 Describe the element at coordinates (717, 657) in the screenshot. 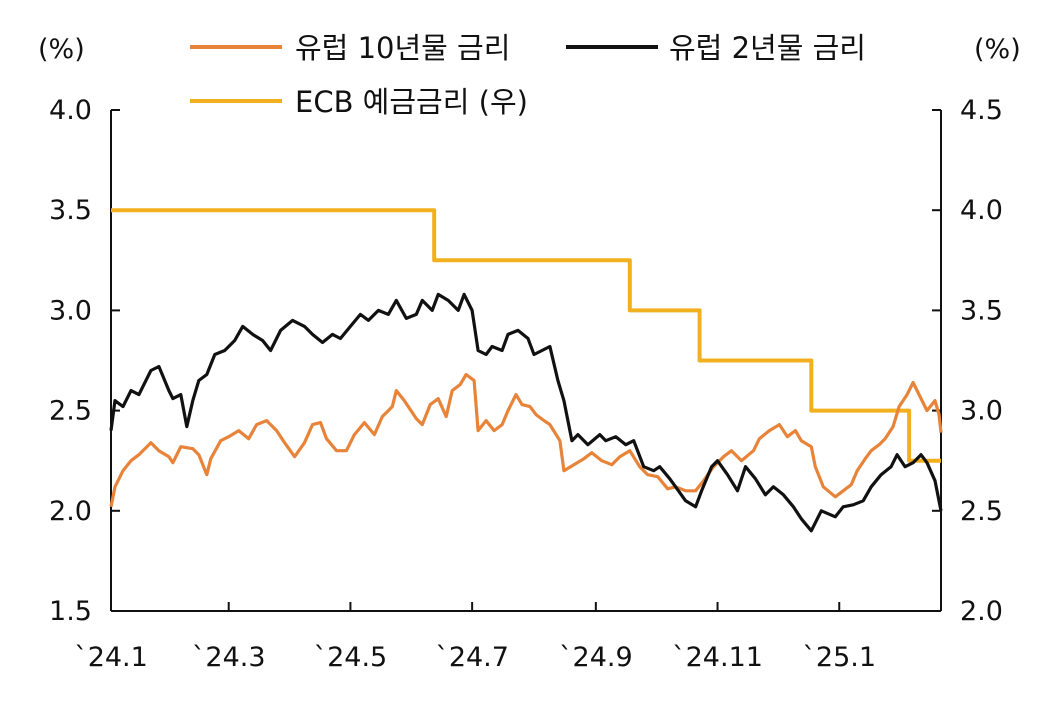

I see `x-tick-label: `24.11` at that location.